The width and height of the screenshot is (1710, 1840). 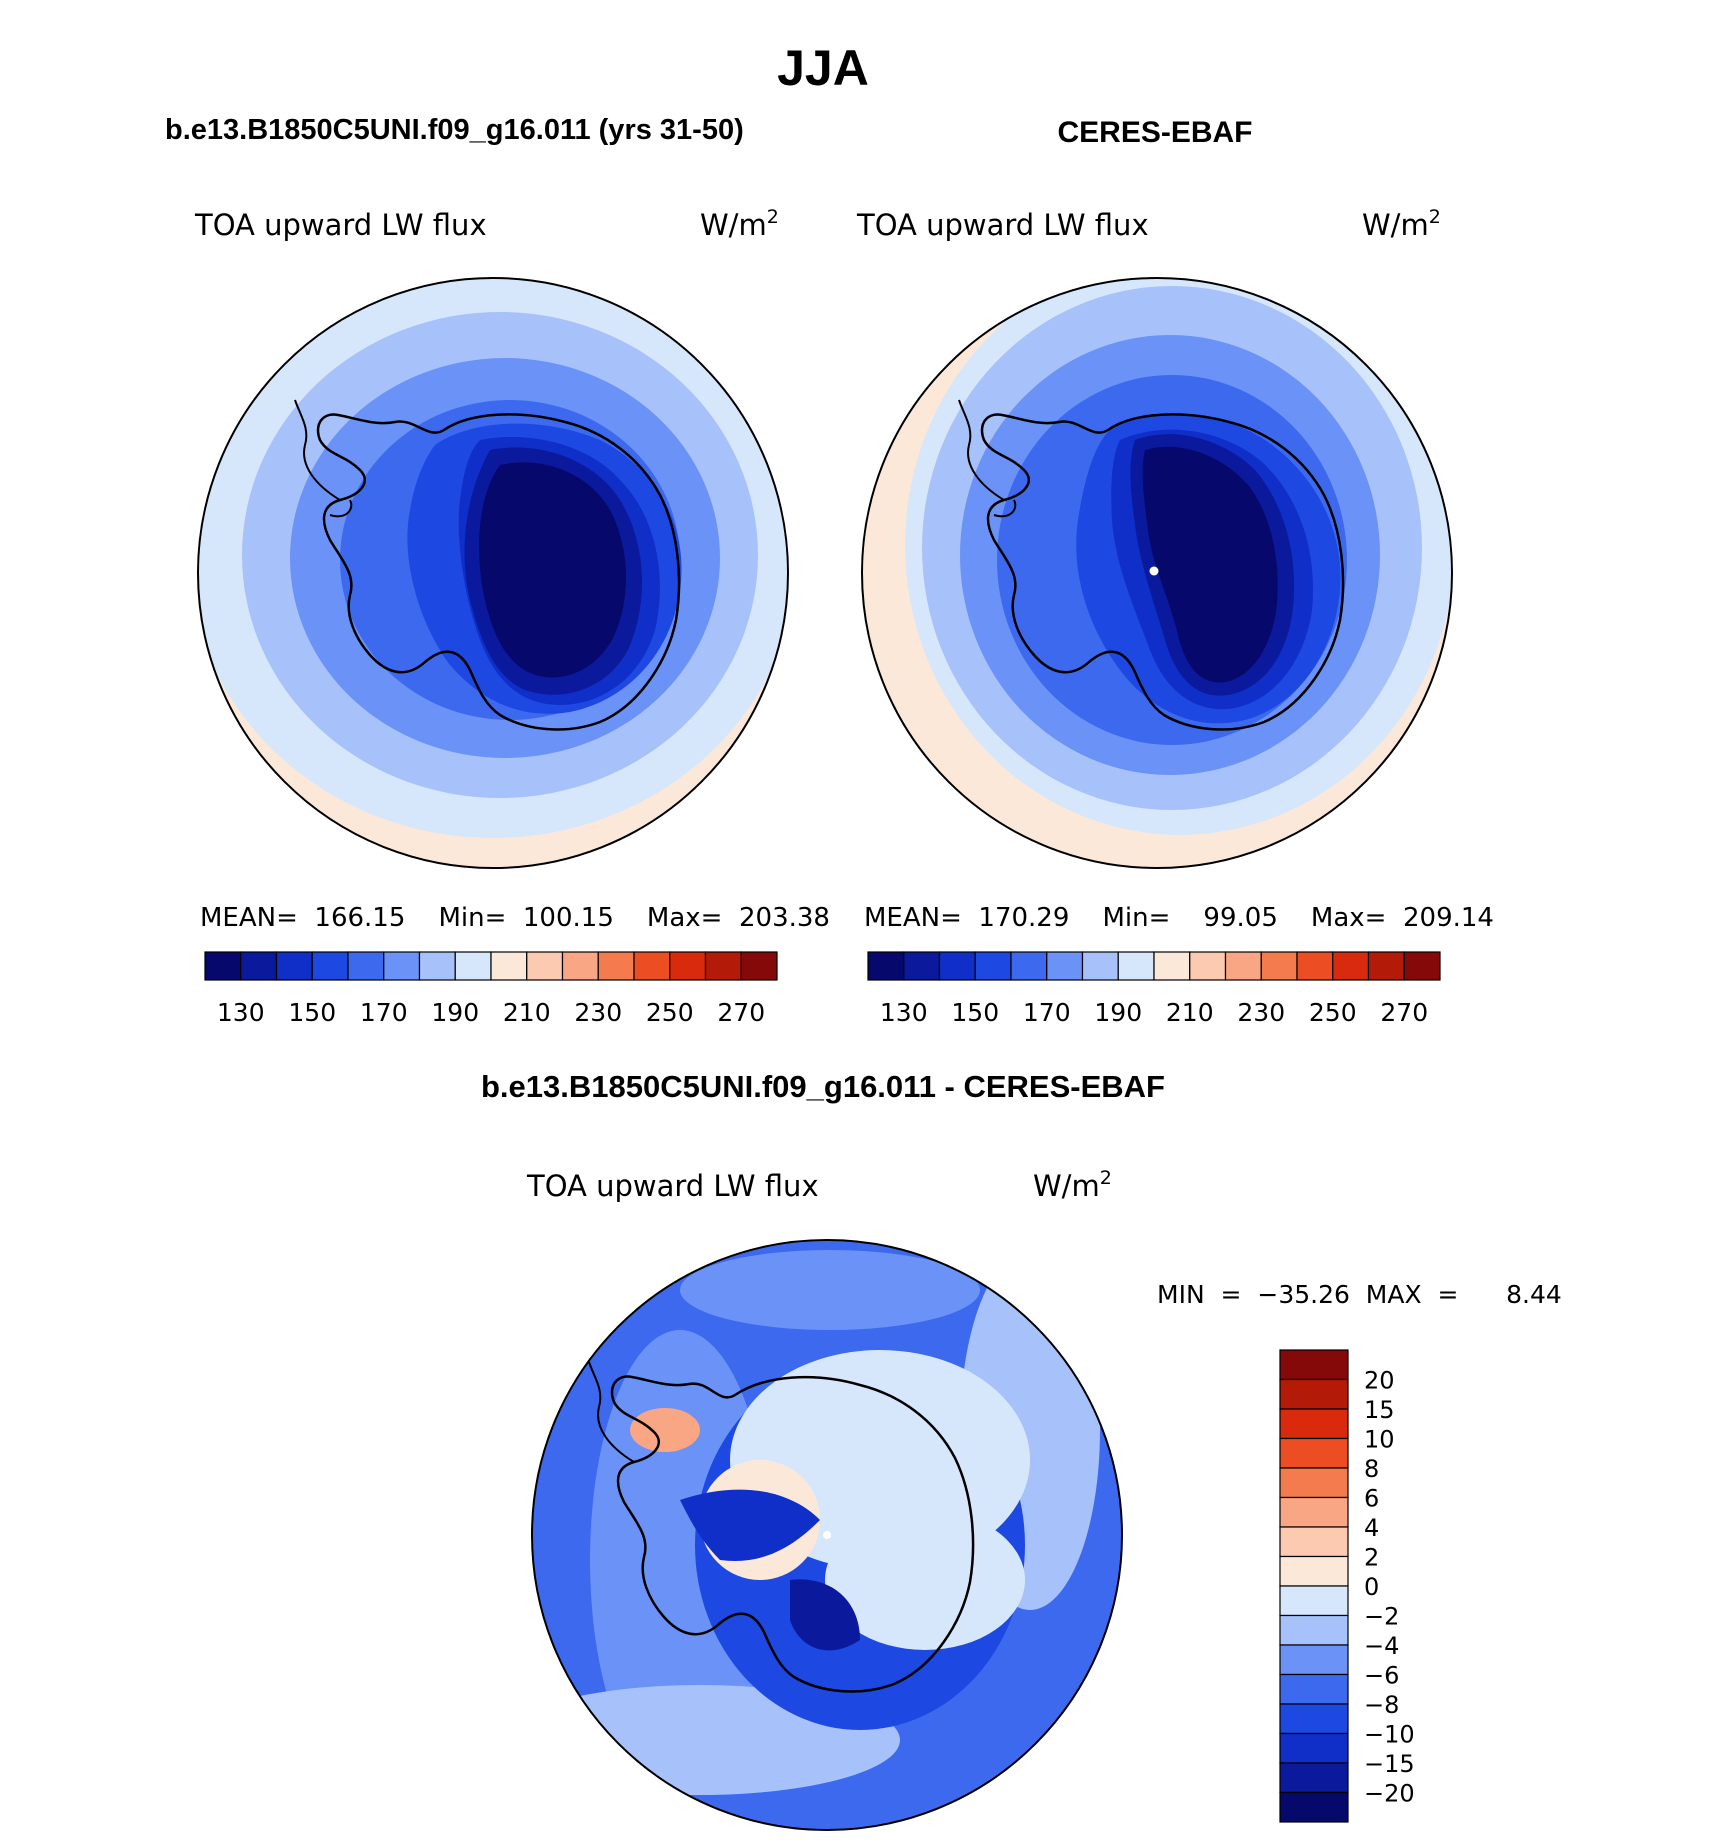 I want to click on model-coastline, so click(x=498, y=572).